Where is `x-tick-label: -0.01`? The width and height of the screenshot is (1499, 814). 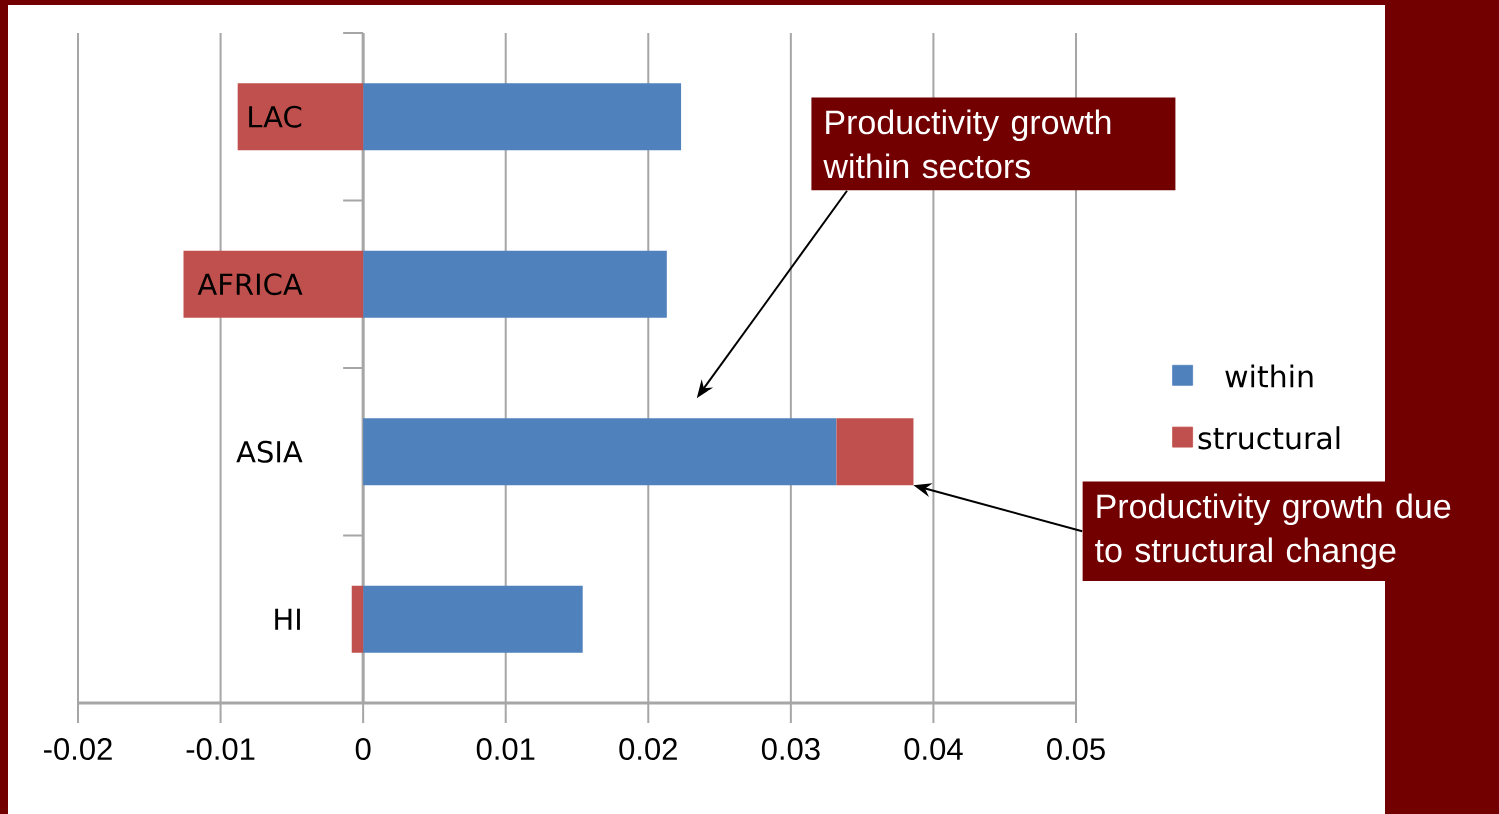 x-tick-label: -0.01 is located at coordinates (220, 749).